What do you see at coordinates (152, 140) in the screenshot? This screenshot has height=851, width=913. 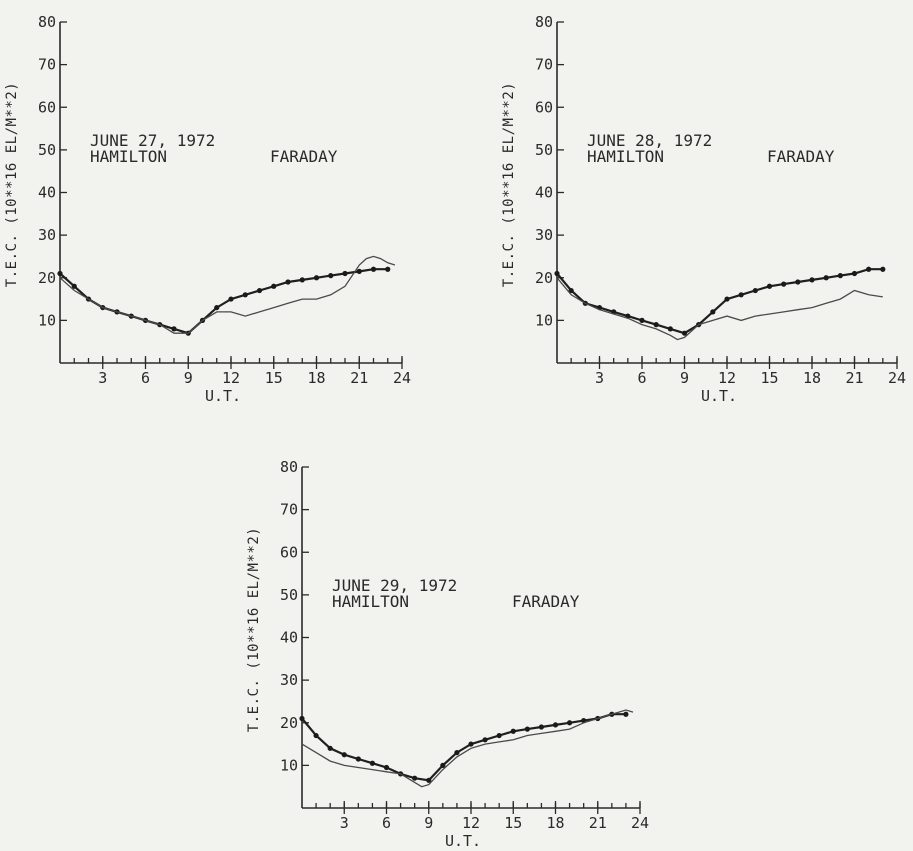 I see `chart-date-label: JUNE 27, 1972` at bounding box center [152, 140].